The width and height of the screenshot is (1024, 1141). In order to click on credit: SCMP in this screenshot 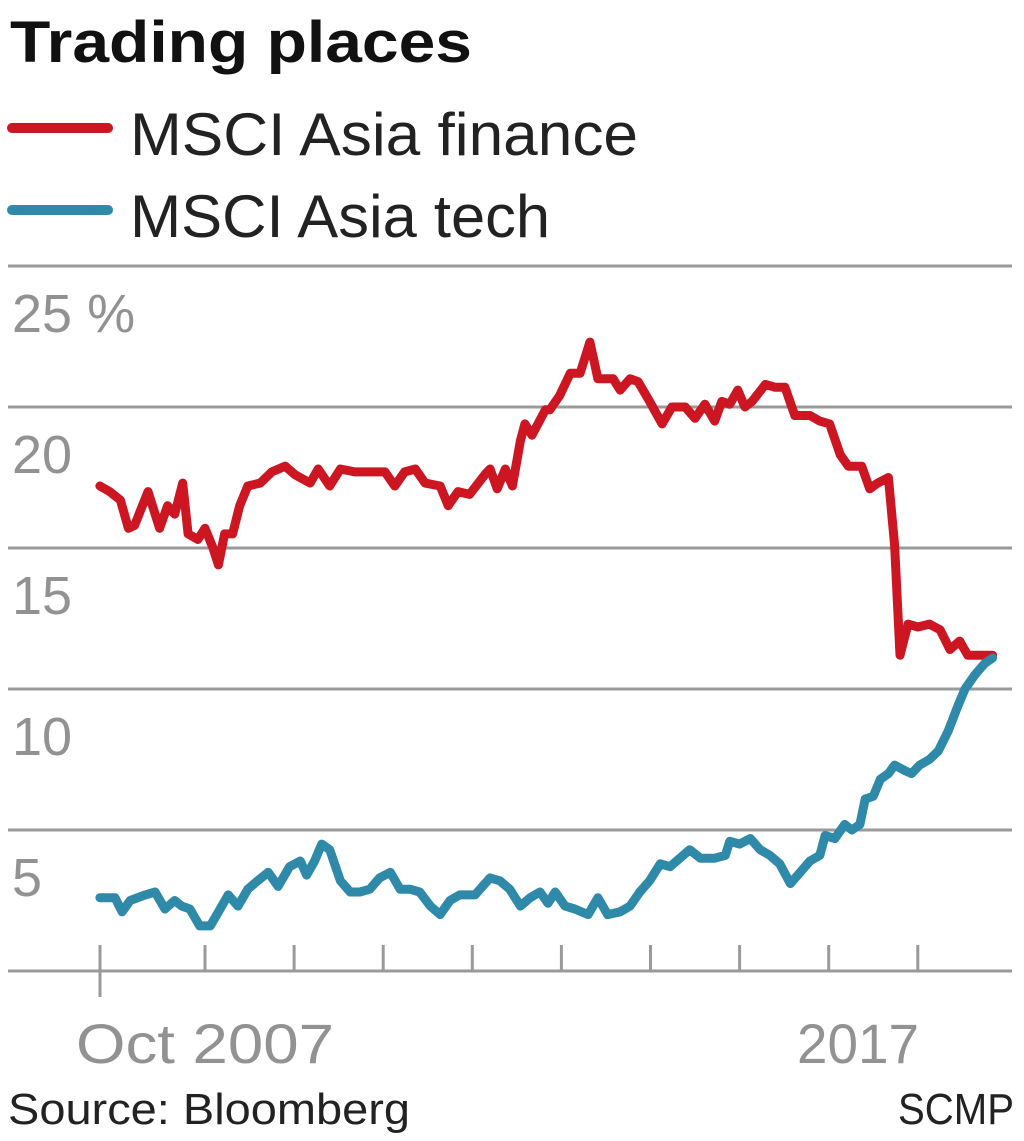, I will do `click(956, 1109)`.